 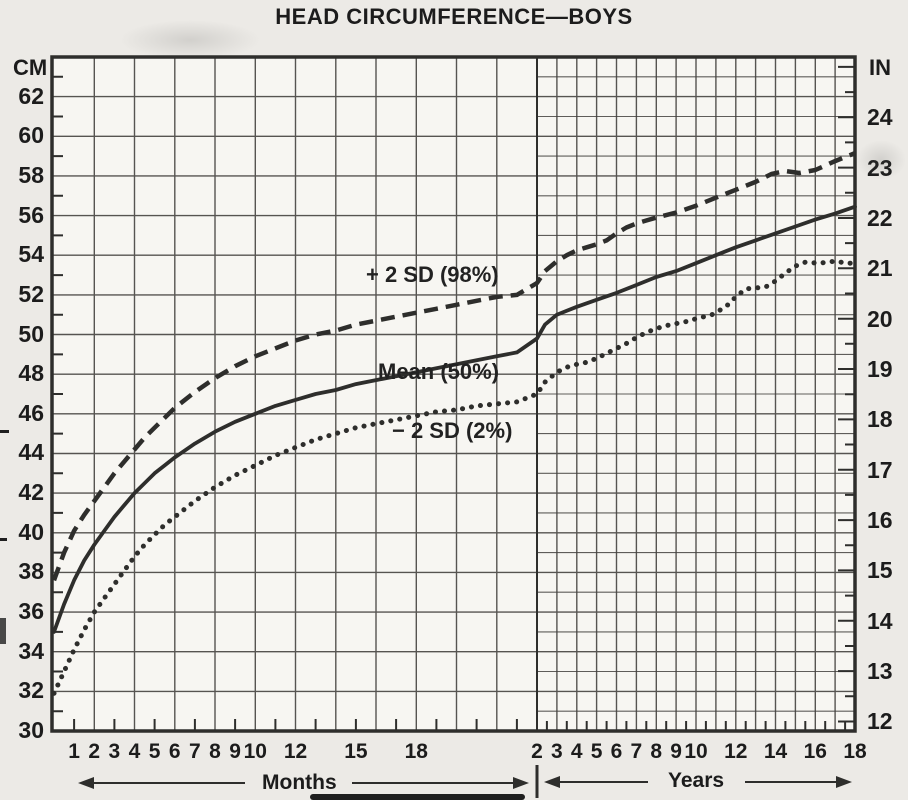 What do you see at coordinates (74, 751) in the screenshot?
I see `month-tick-label: 1` at bounding box center [74, 751].